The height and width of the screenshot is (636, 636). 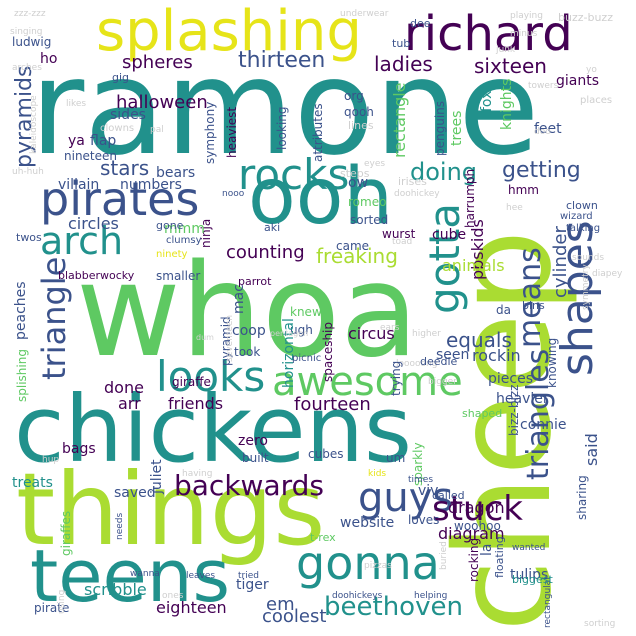 I want to click on word-wizard: wizard, so click(x=576, y=216).